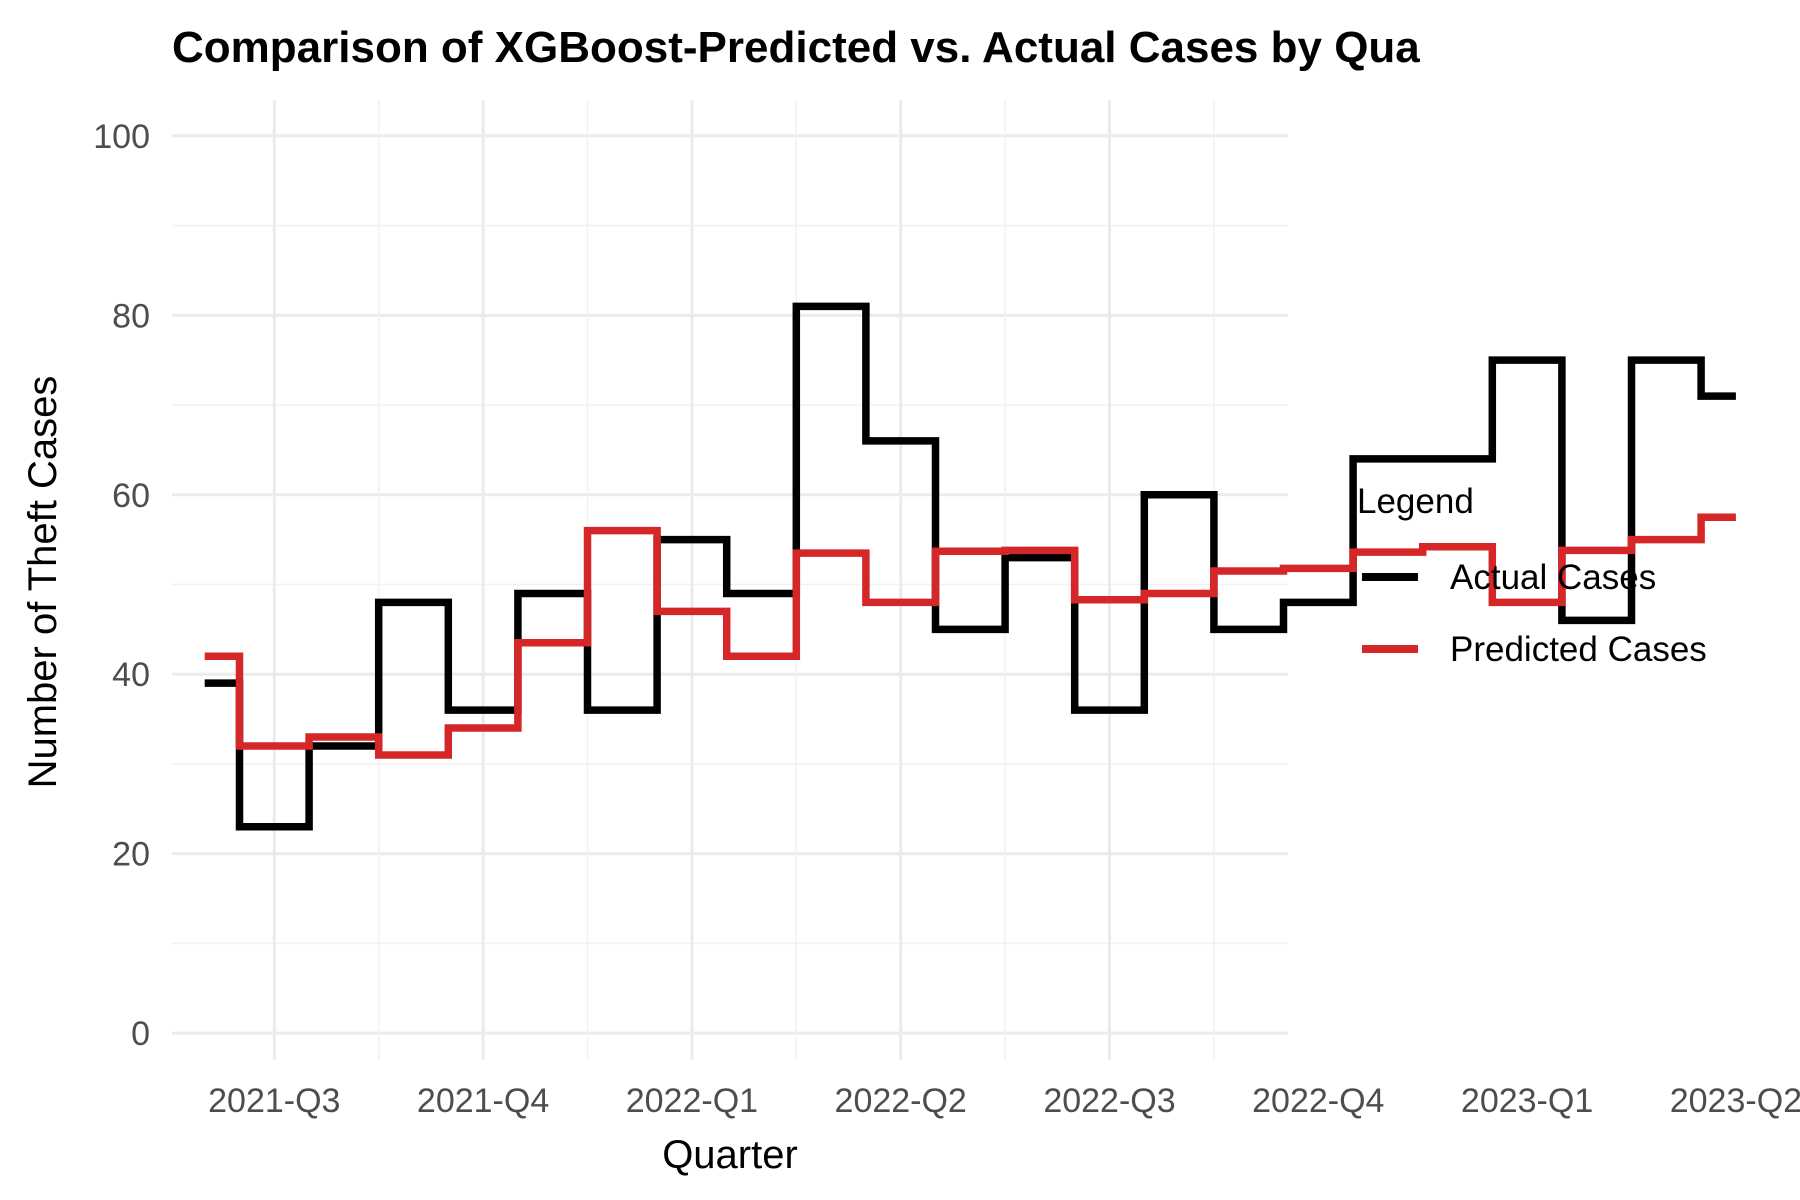  Describe the element at coordinates (1553, 577) in the screenshot. I see `legend-label-actual: Actual Cases` at that location.